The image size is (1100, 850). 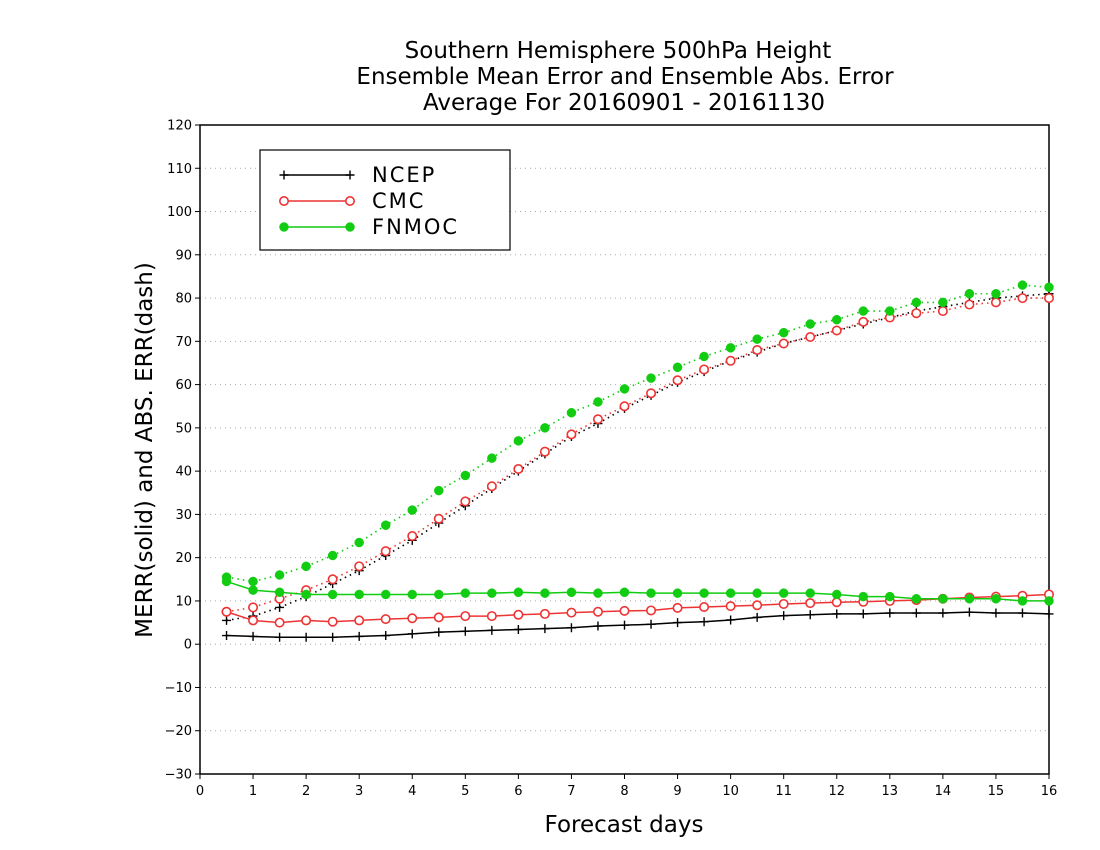 I want to click on x-tick-label: 6, so click(x=518, y=791).